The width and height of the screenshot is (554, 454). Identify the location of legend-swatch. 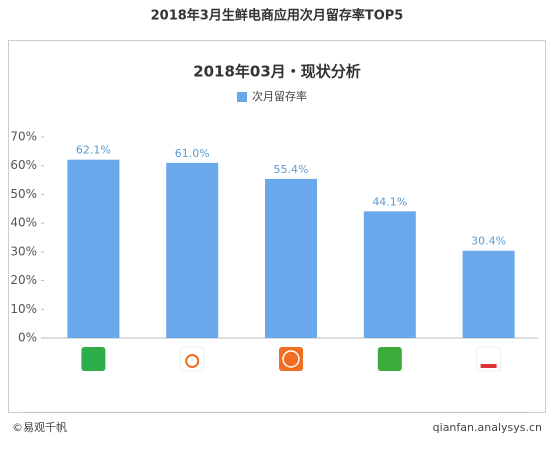
(242, 97).